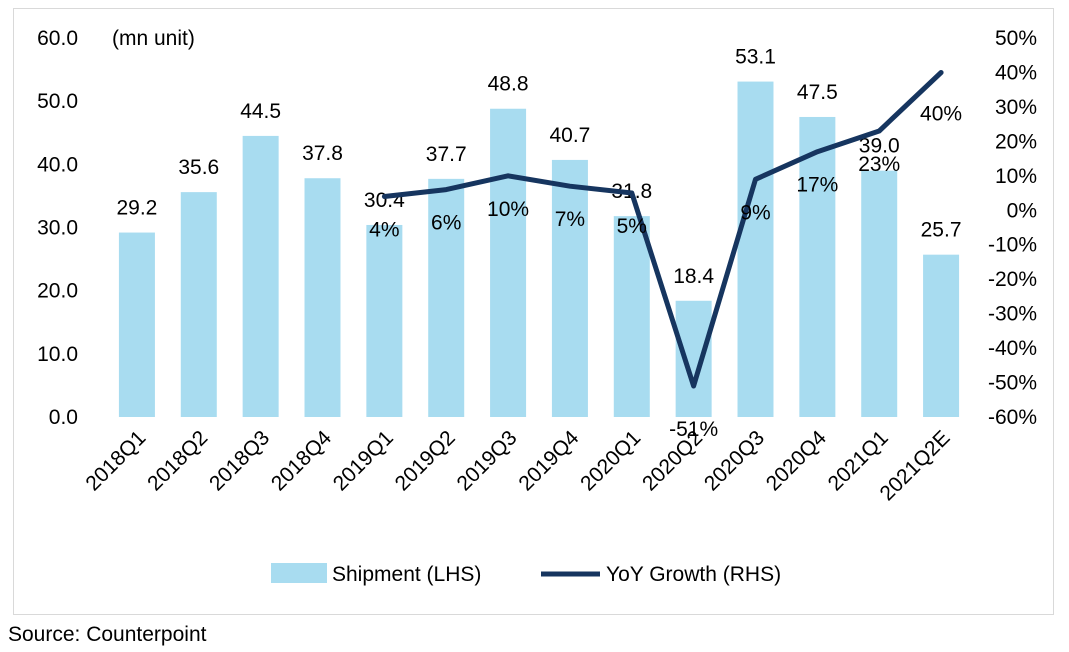  I want to click on left-axis-tick-label: 50.0, so click(57, 101).